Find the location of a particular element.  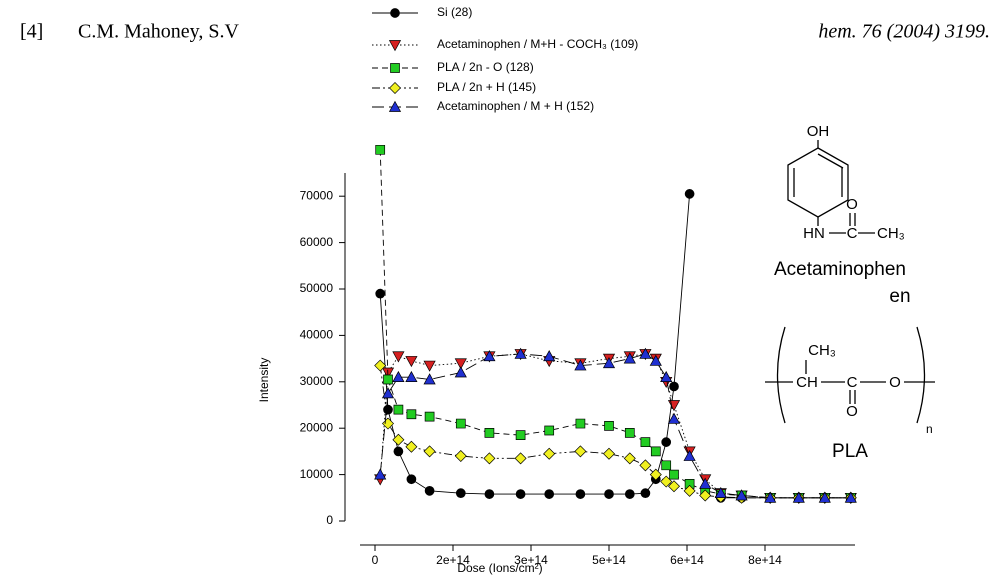

compound-name: en is located at coordinates (899, 296).